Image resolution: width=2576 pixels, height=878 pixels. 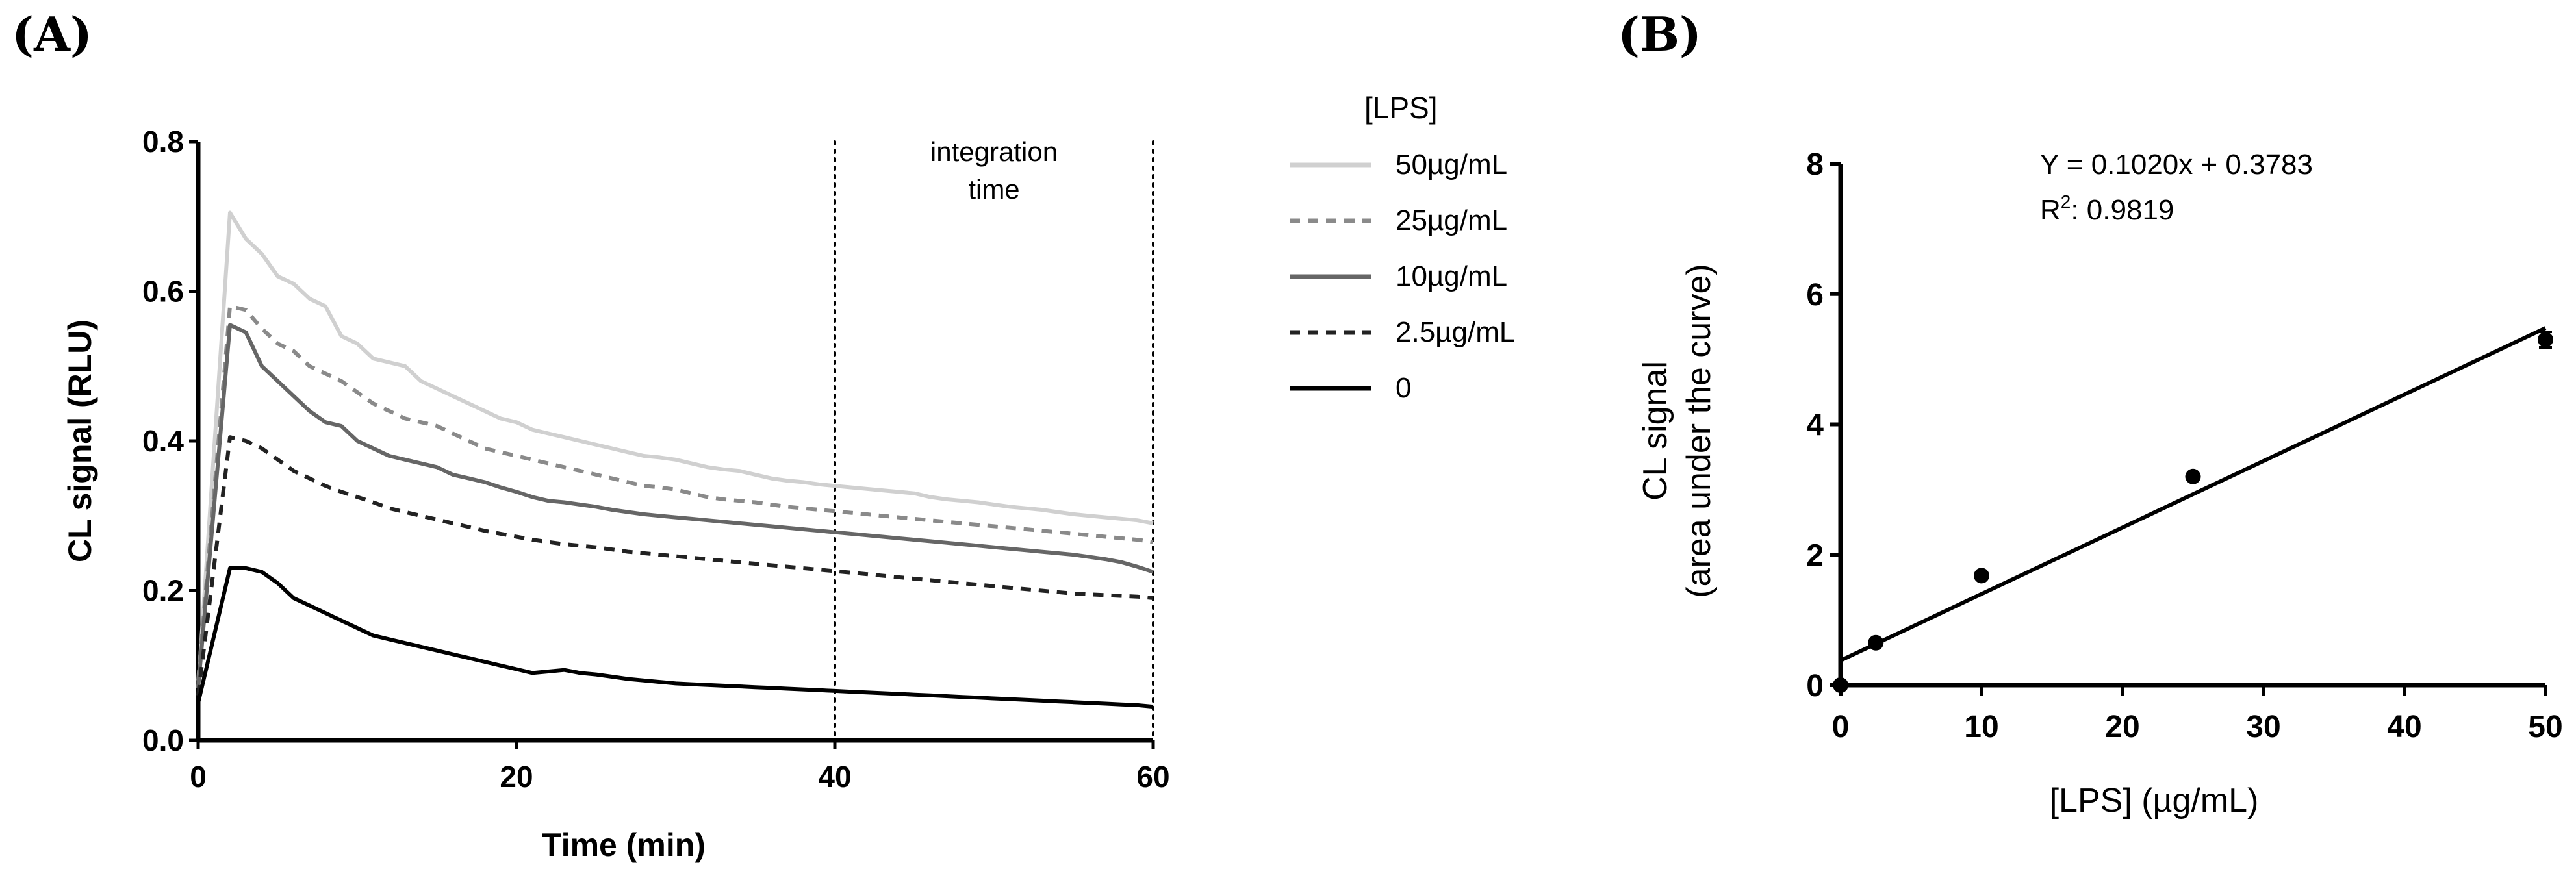 I want to click on panel-a-y-tick-label: 0.8, so click(x=163, y=141).